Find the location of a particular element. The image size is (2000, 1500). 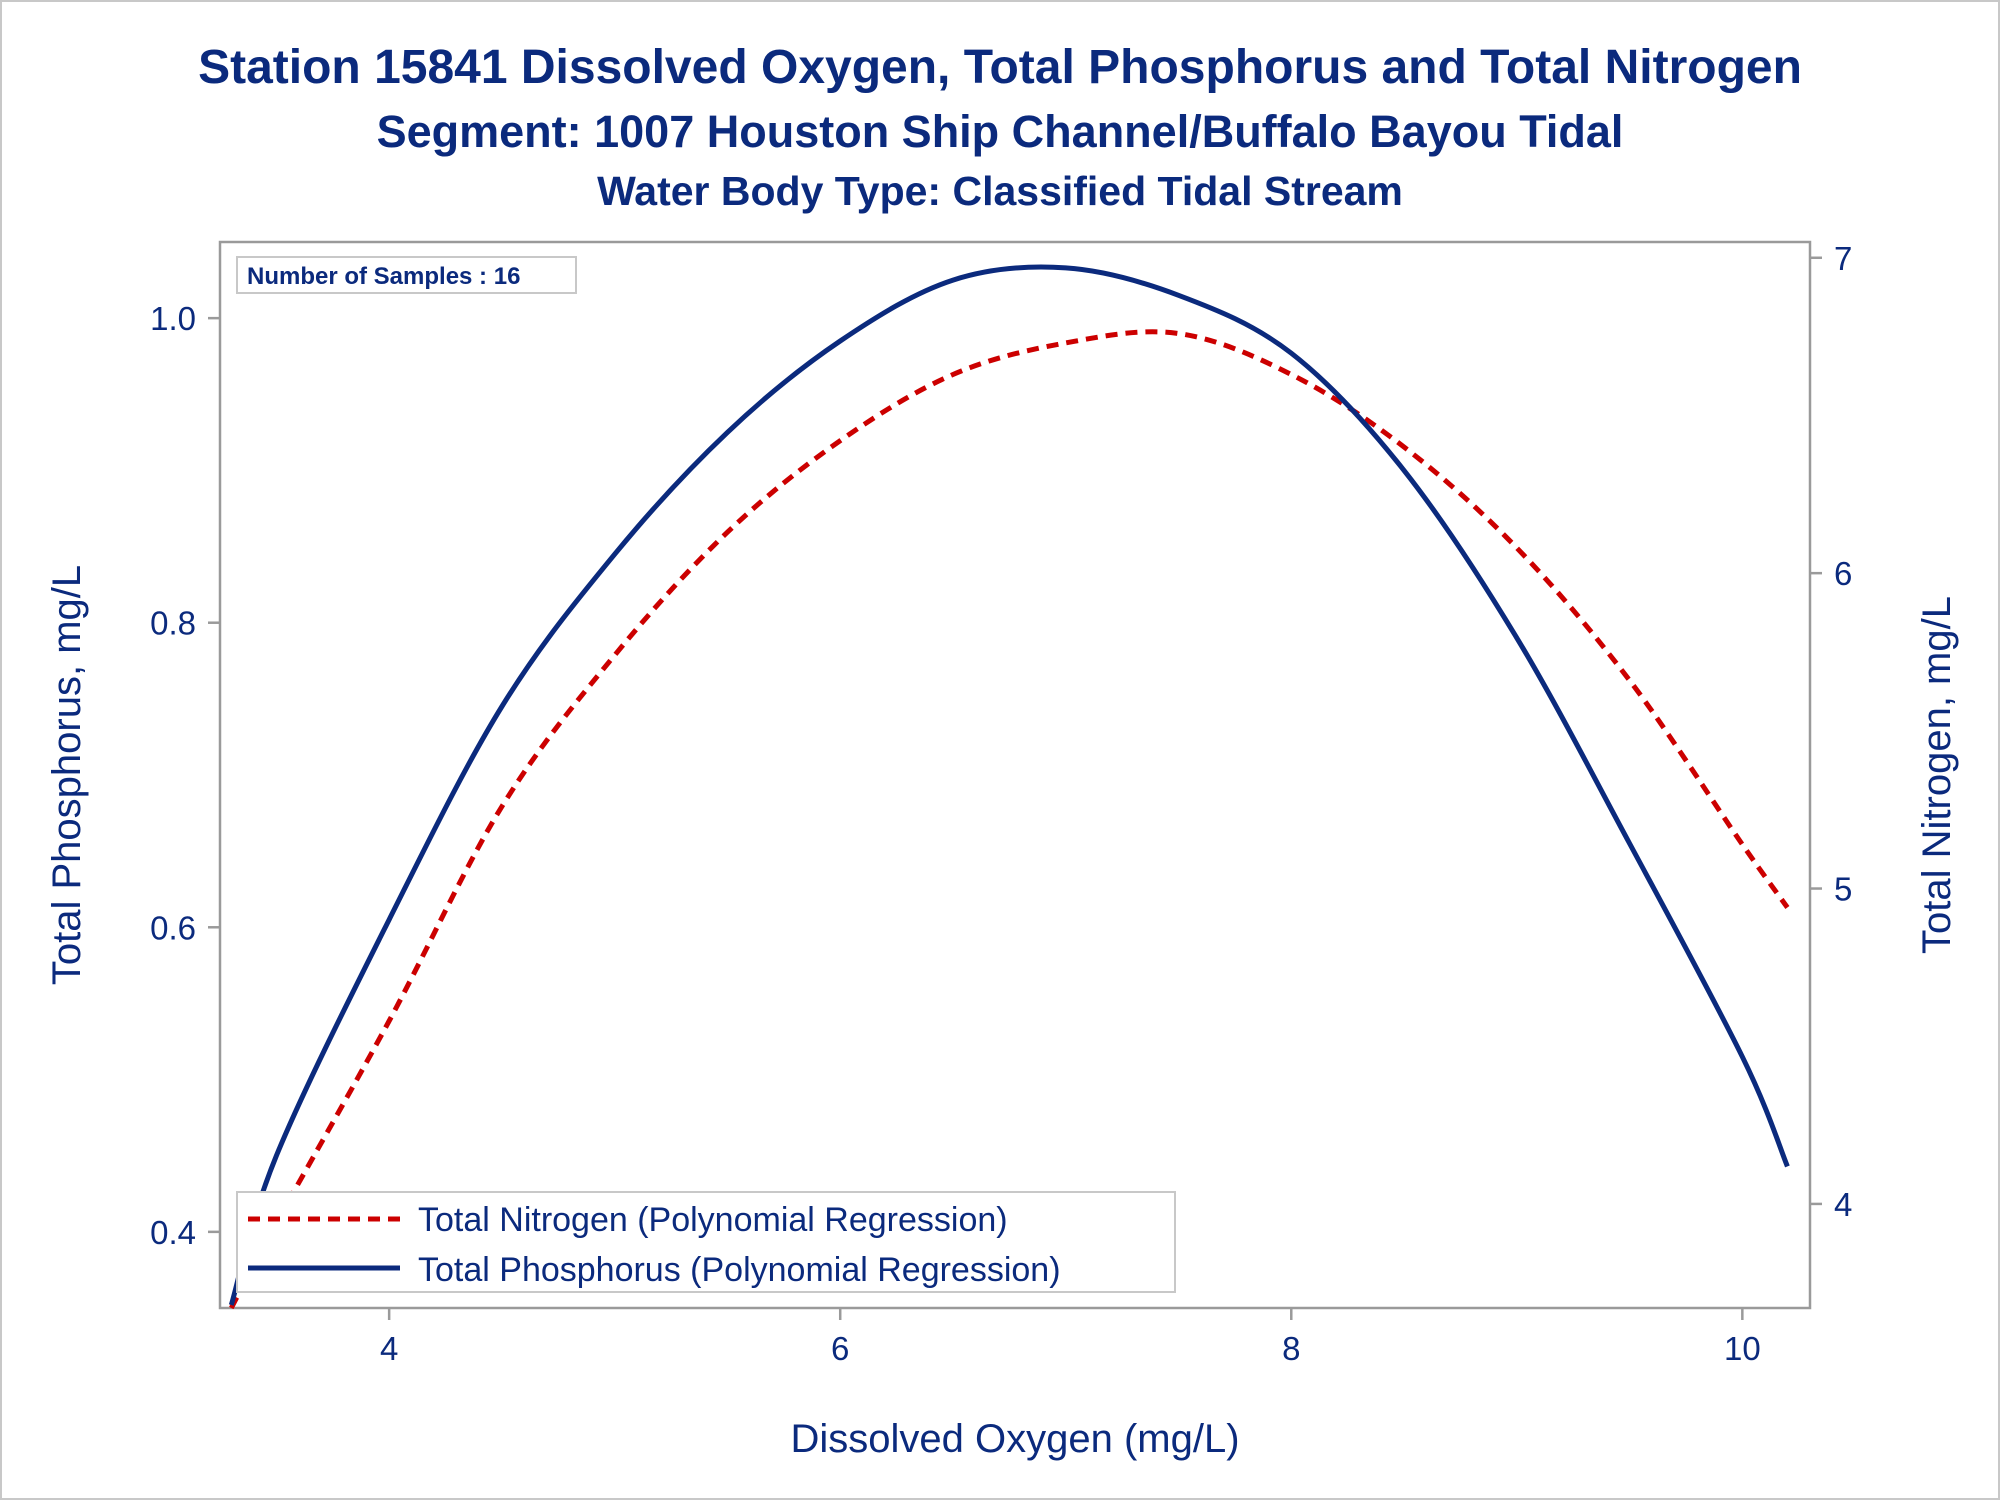

sample-count-inset: Number of Samples : 16 is located at coordinates (406, 275).